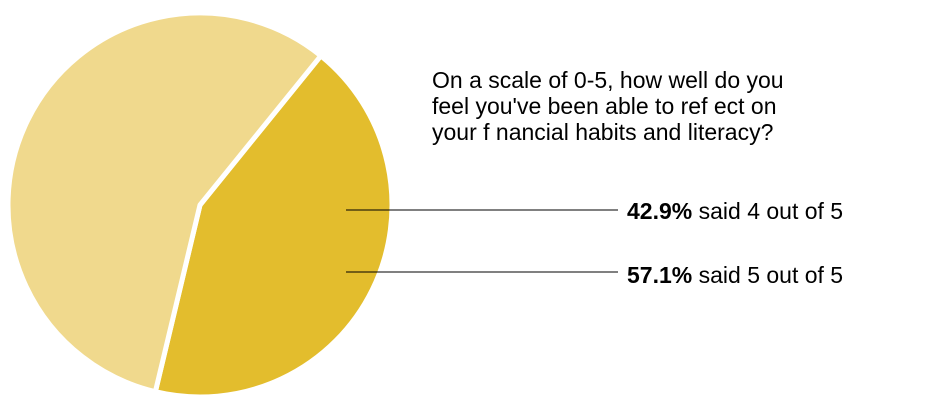 The height and width of the screenshot is (395, 930). I want to click on question-line-1: On a scale of 0-5, how well do you, so click(608, 80).